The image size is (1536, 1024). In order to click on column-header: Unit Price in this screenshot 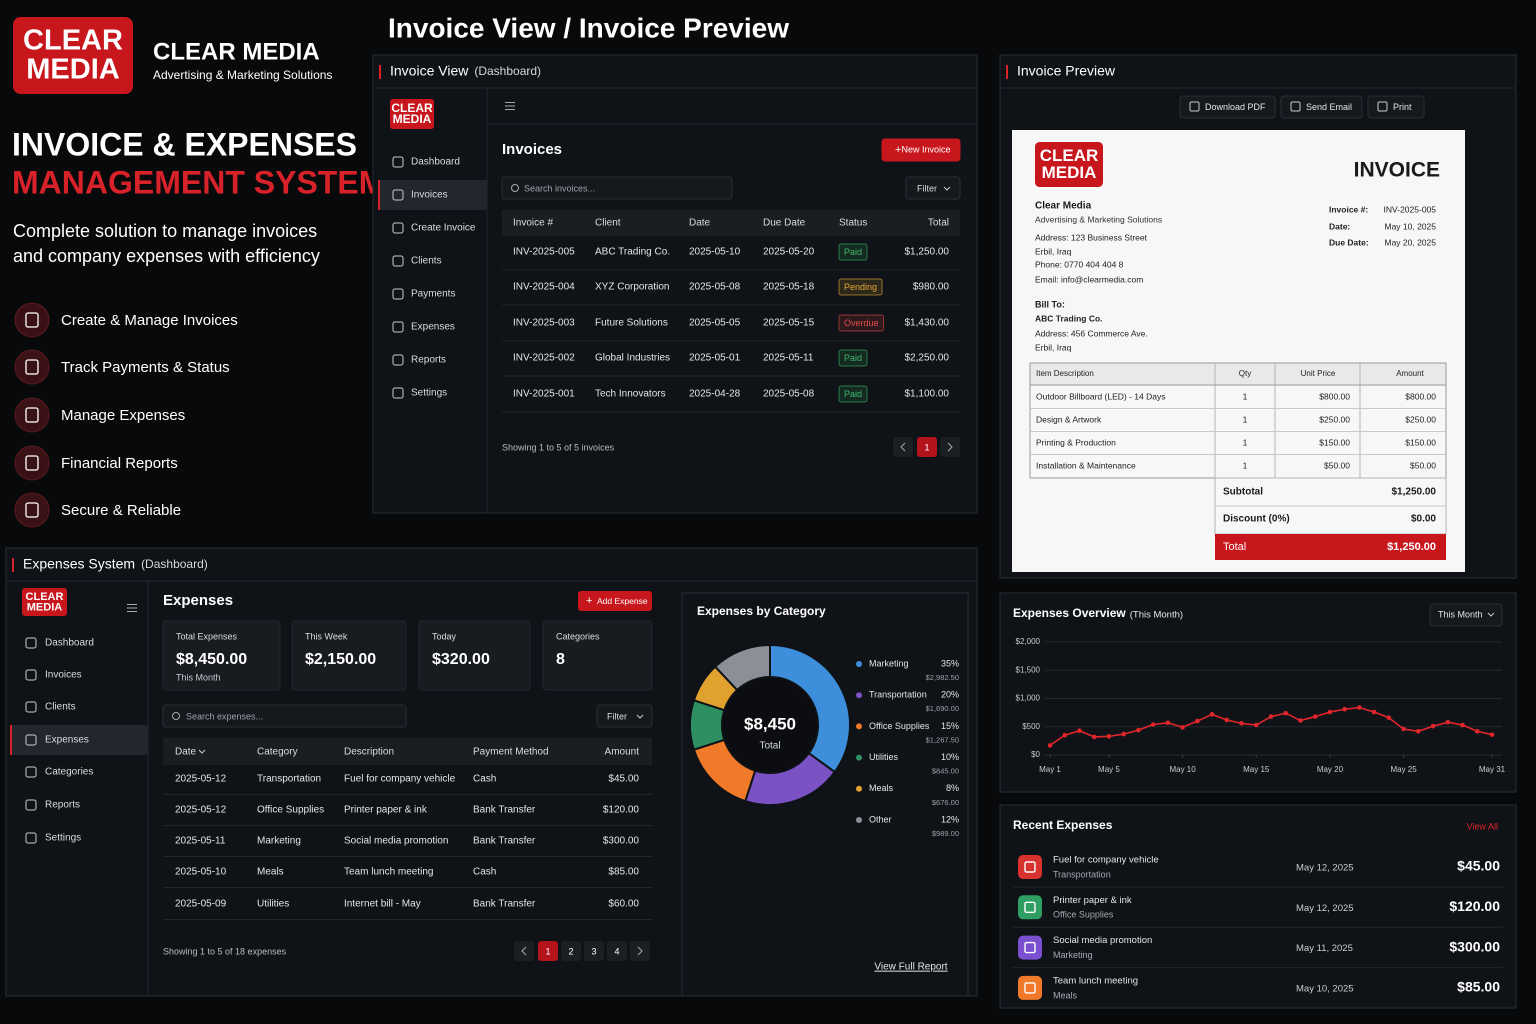, I will do `click(1318, 373)`.